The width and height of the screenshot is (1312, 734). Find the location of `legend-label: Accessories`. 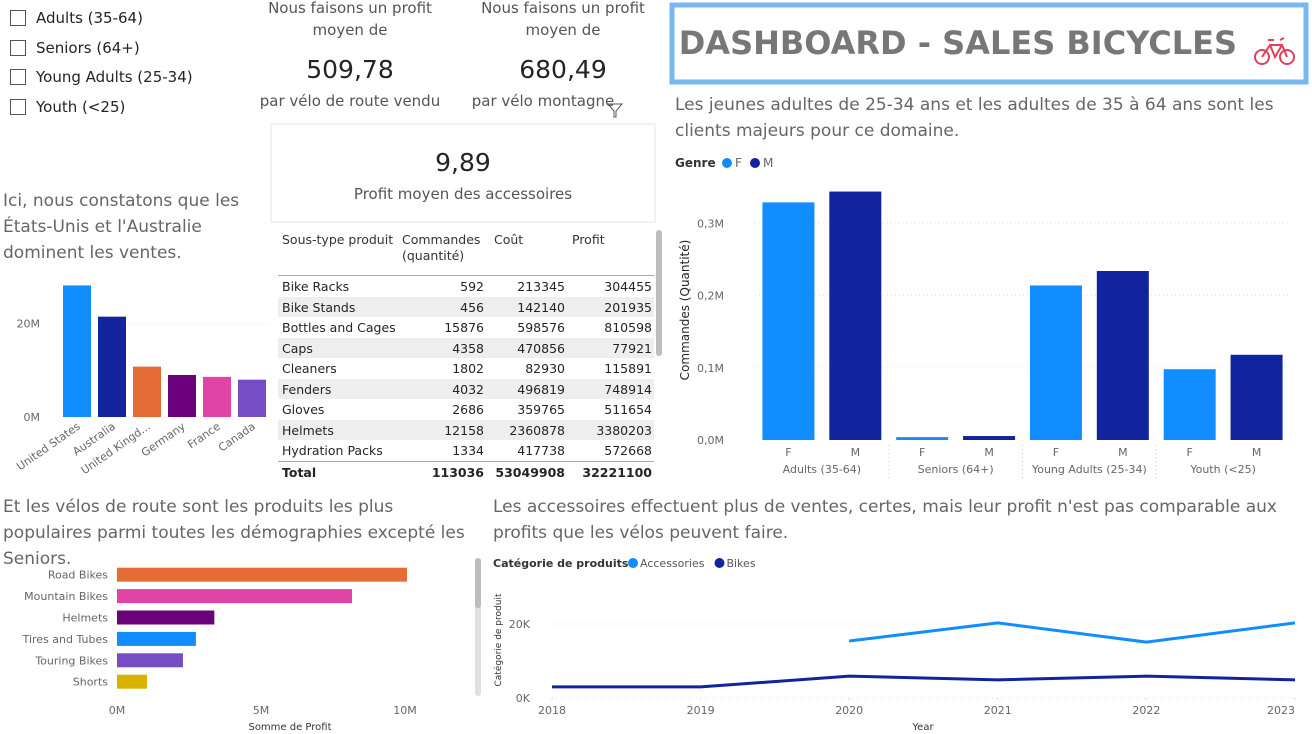

legend-label: Accessories is located at coordinates (672, 563).